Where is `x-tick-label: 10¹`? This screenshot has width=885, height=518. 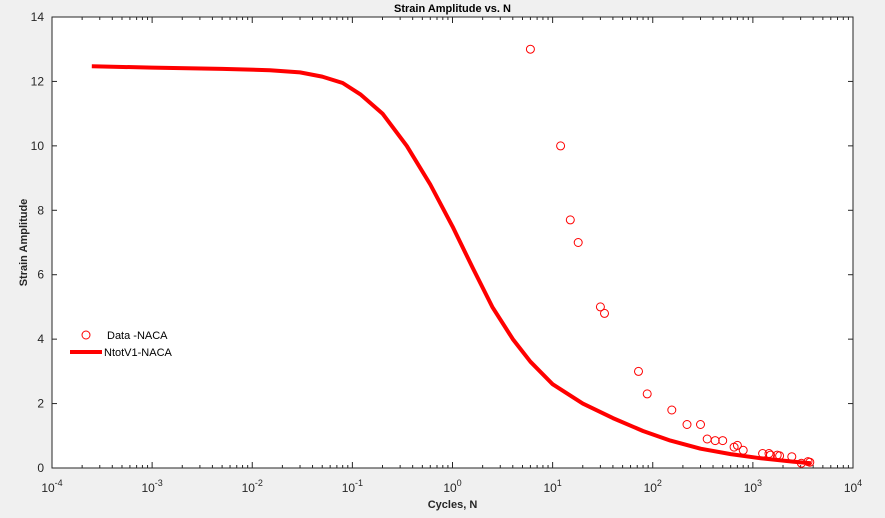 x-tick-label: 10¹ is located at coordinates (552, 486).